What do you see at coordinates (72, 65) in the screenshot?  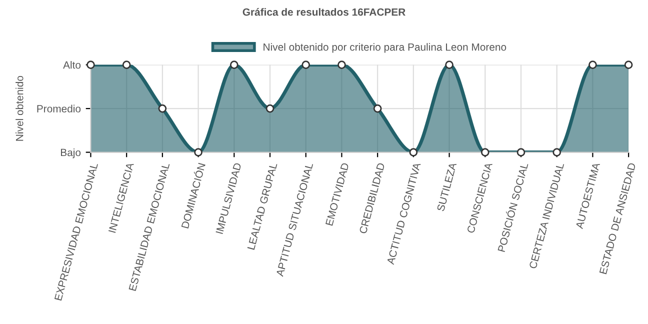 I see `text: Alto` at bounding box center [72, 65].